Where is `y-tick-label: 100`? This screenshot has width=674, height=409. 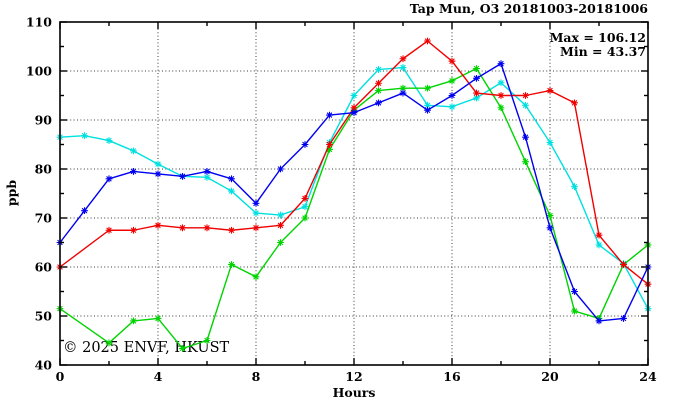
y-tick-label: 100 is located at coordinates (39, 71).